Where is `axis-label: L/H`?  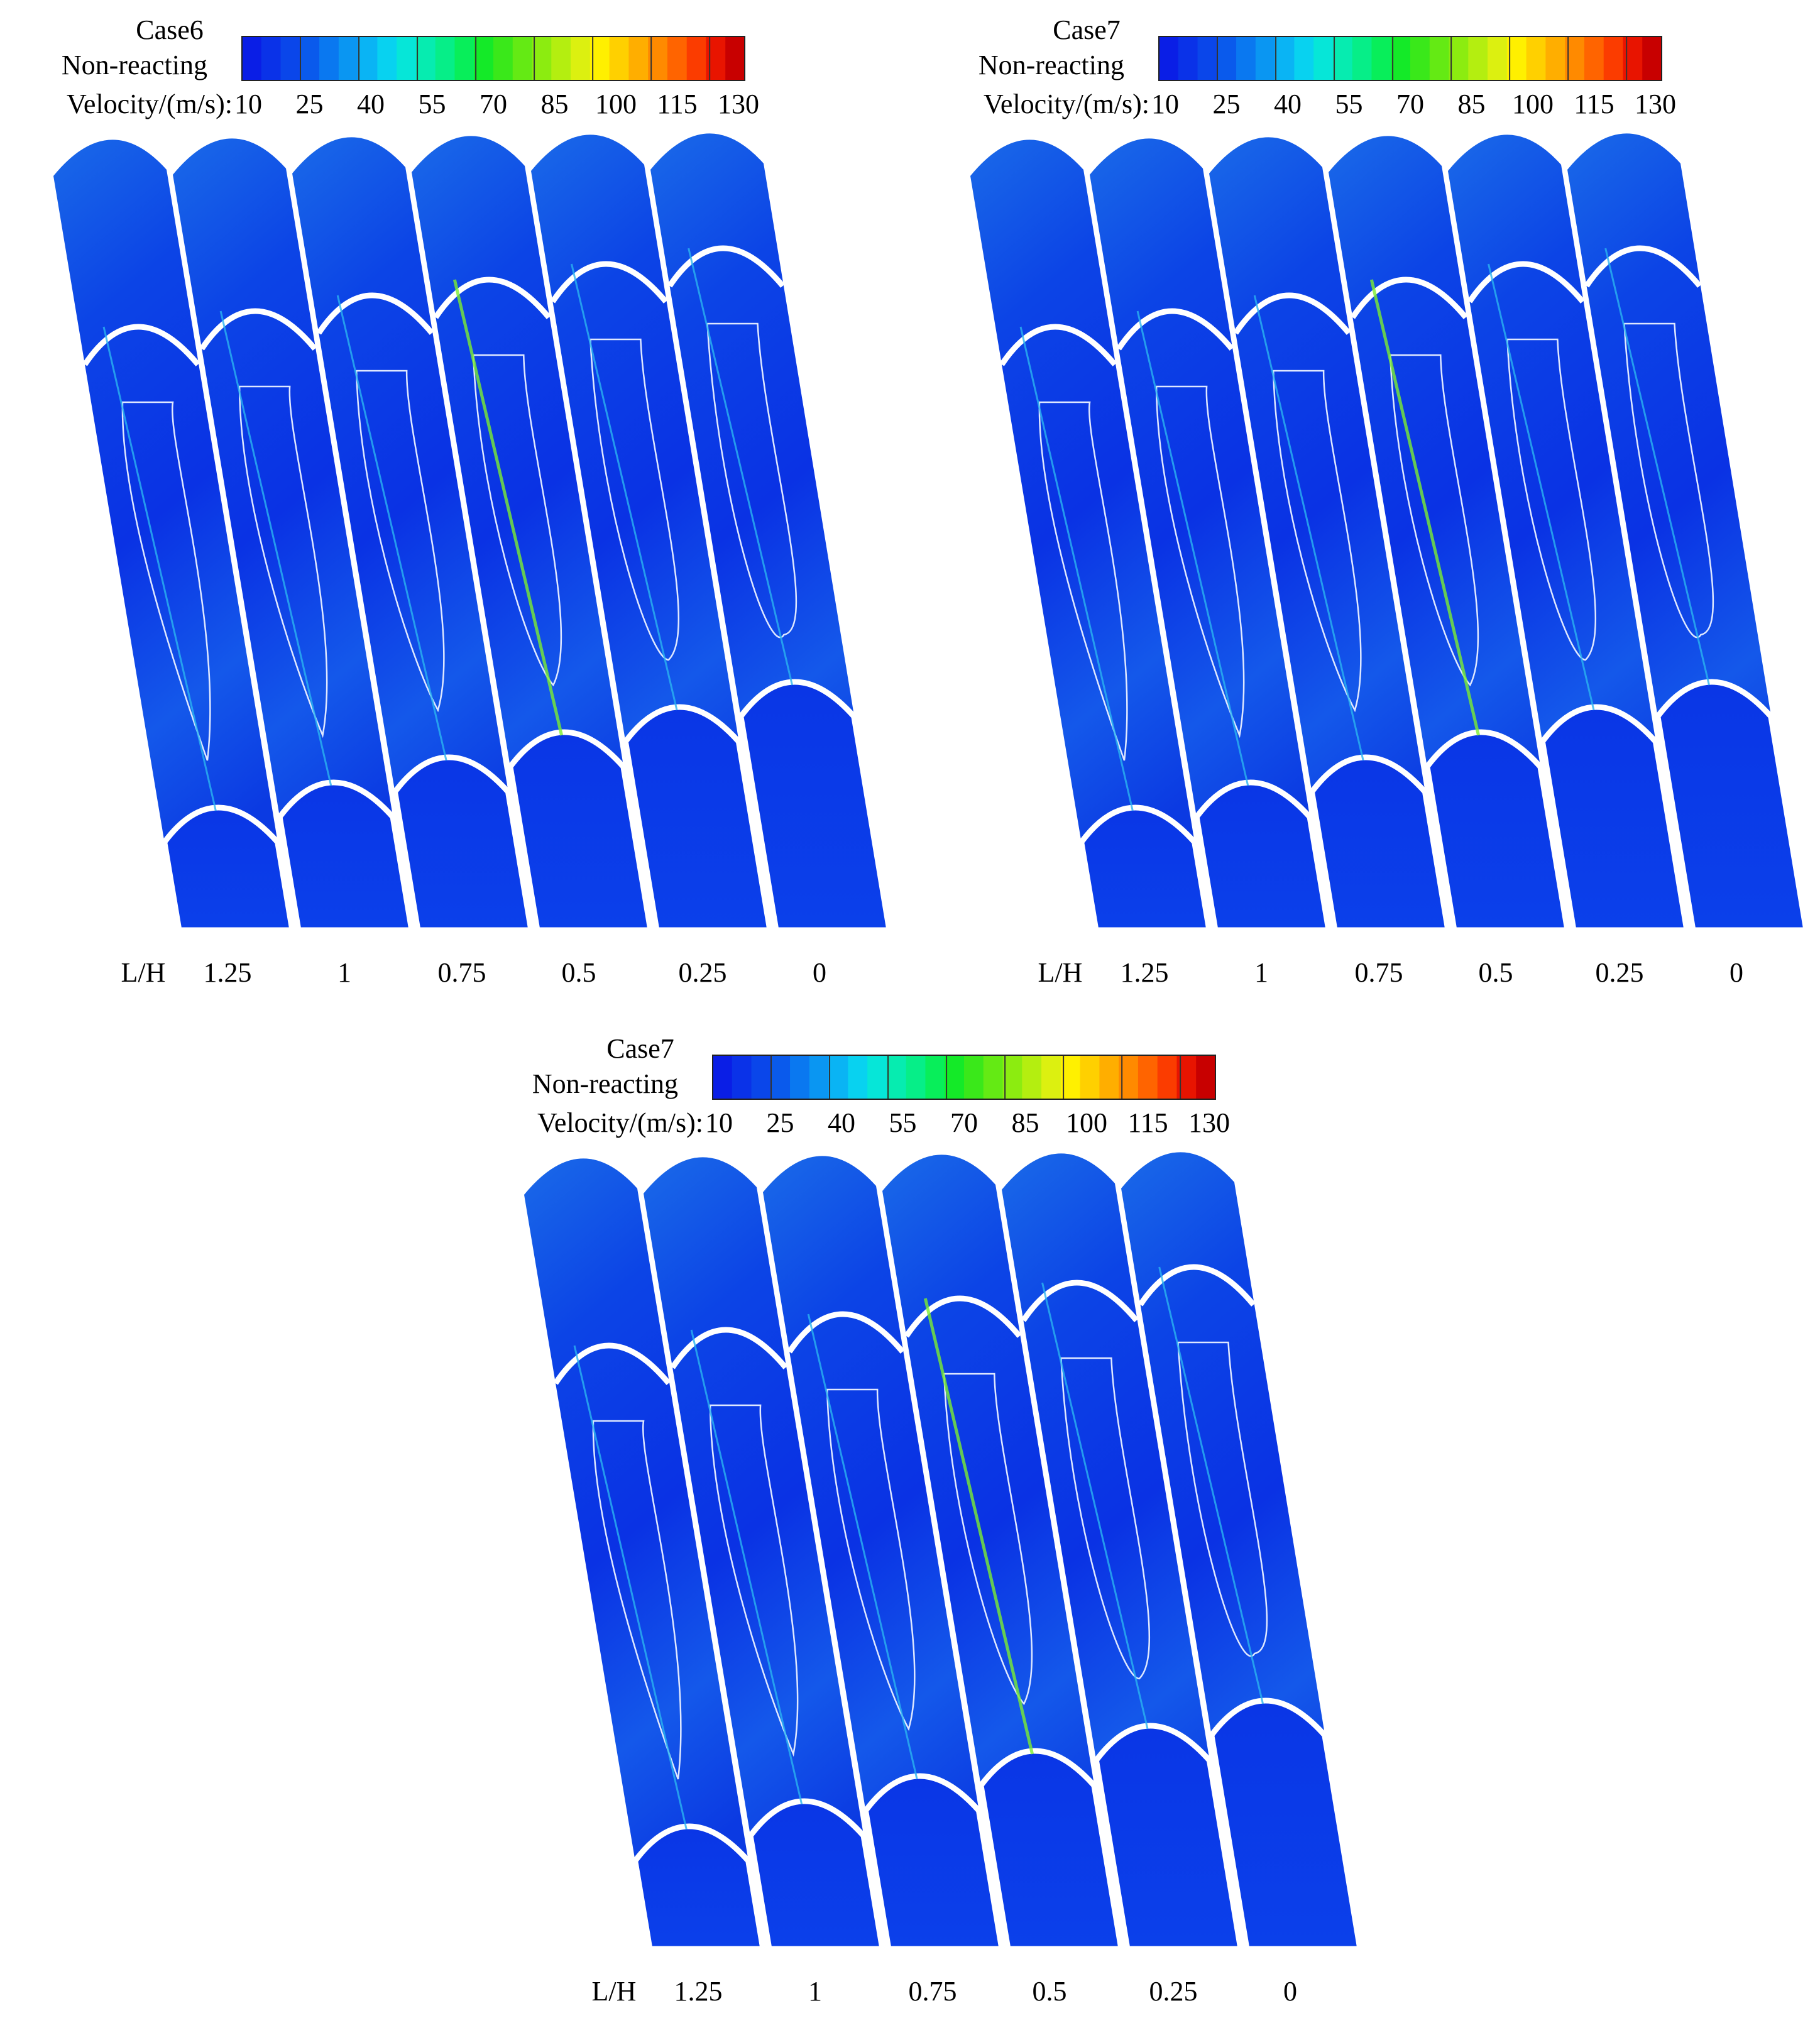 axis-label: L/H is located at coordinates (143, 972).